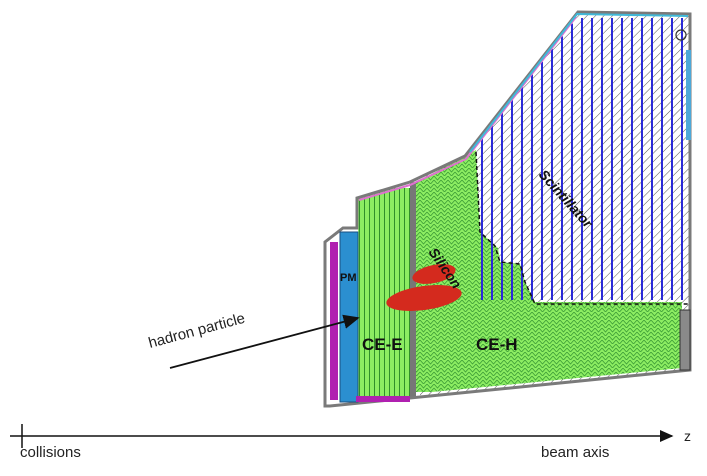 This screenshot has width=707, height=476. What do you see at coordinates (579, 82) in the screenshot?
I see `top-edge-cyan` at bounding box center [579, 82].